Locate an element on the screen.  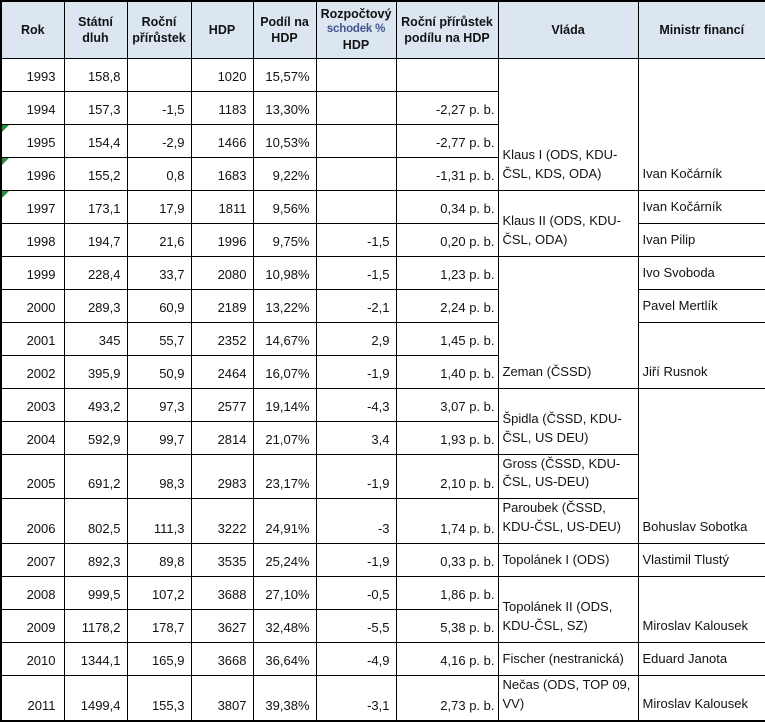
share-increase-cell: 2,10 p. b. is located at coordinates (447, 476).